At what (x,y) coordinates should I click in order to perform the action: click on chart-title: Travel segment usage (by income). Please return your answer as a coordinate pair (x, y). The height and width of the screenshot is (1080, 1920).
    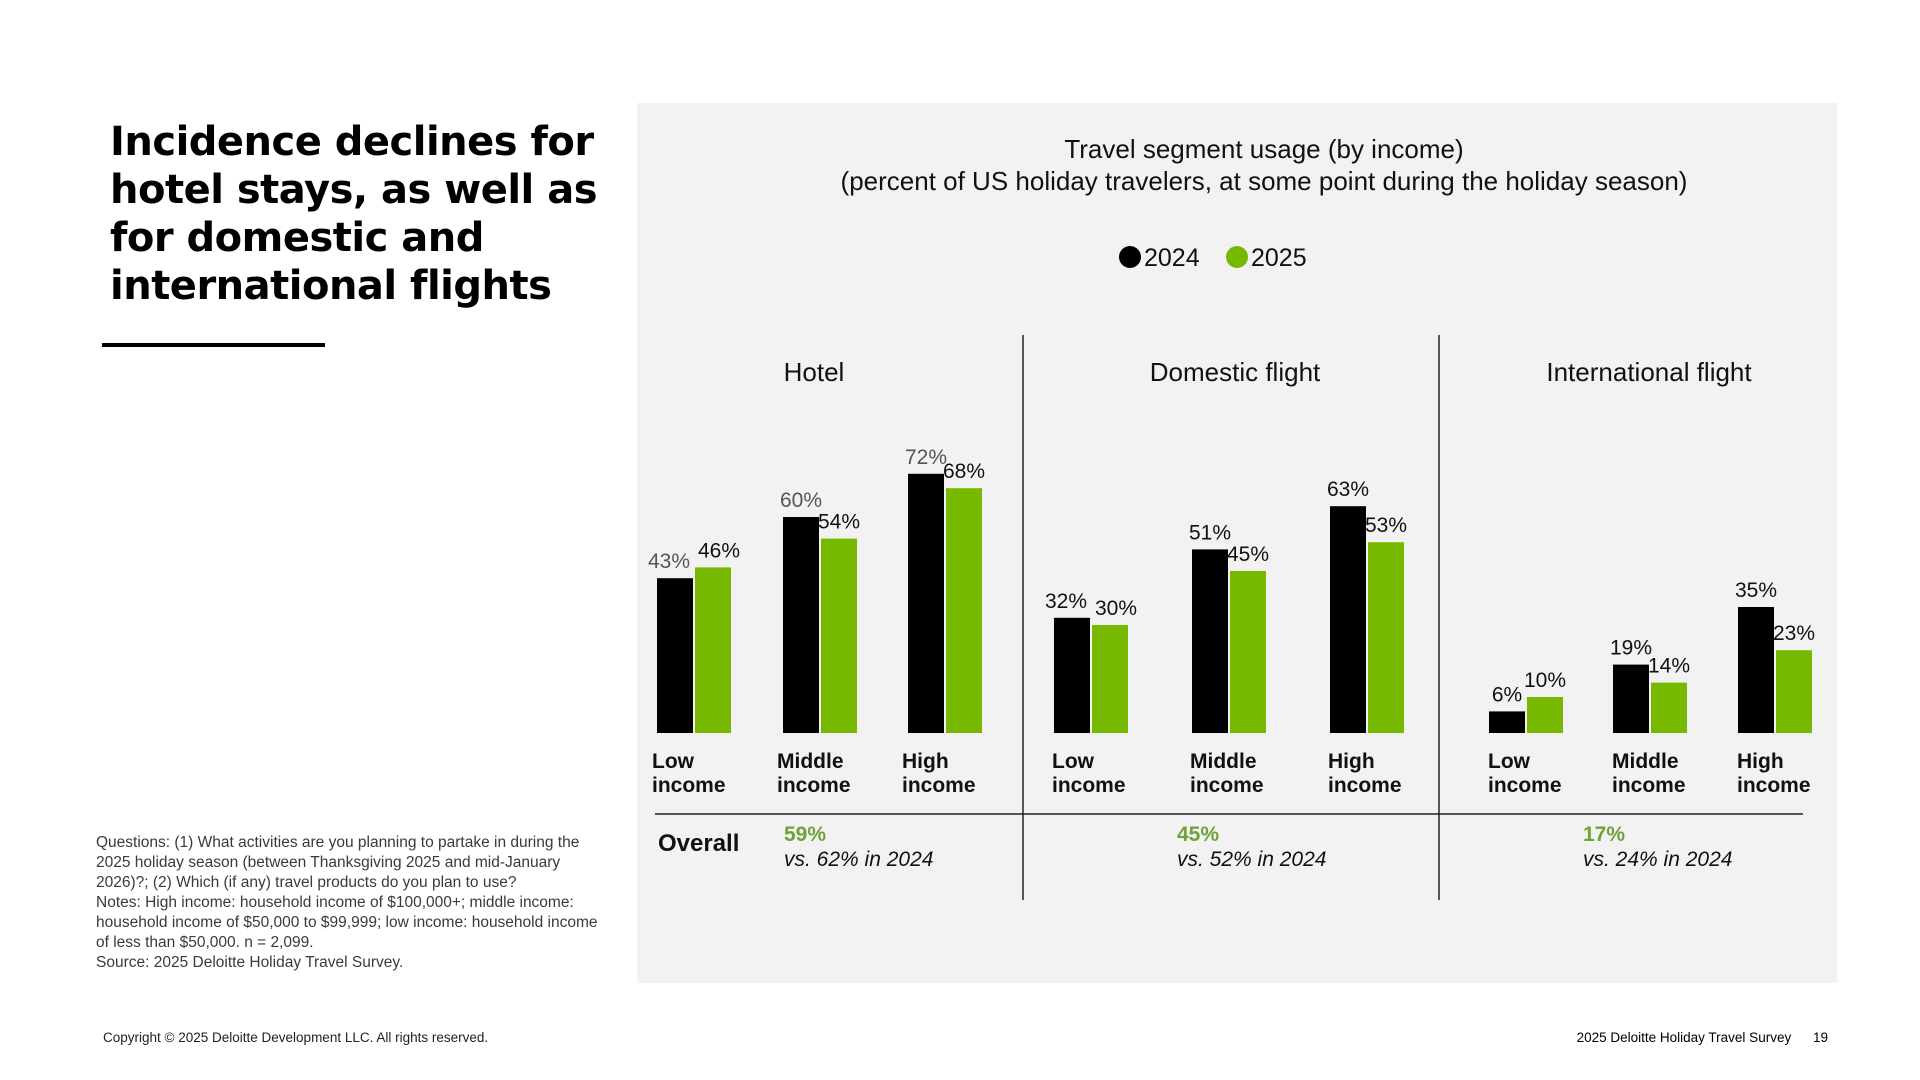
    Looking at the image, I should click on (1263, 149).